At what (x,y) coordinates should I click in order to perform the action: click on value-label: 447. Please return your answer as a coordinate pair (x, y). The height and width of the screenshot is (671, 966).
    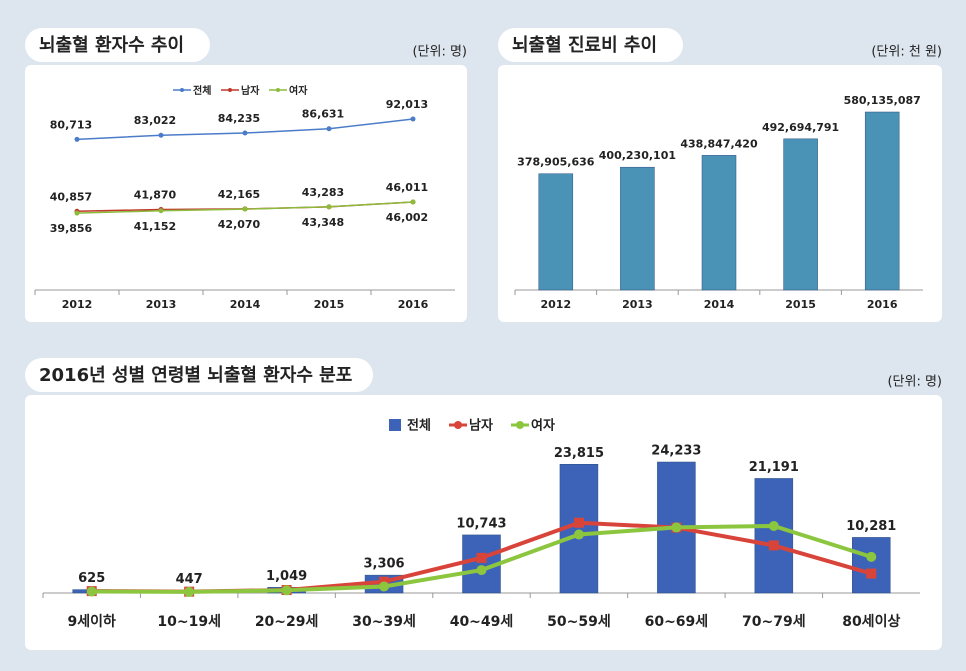
    Looking at the image, I should click on (189, 579).